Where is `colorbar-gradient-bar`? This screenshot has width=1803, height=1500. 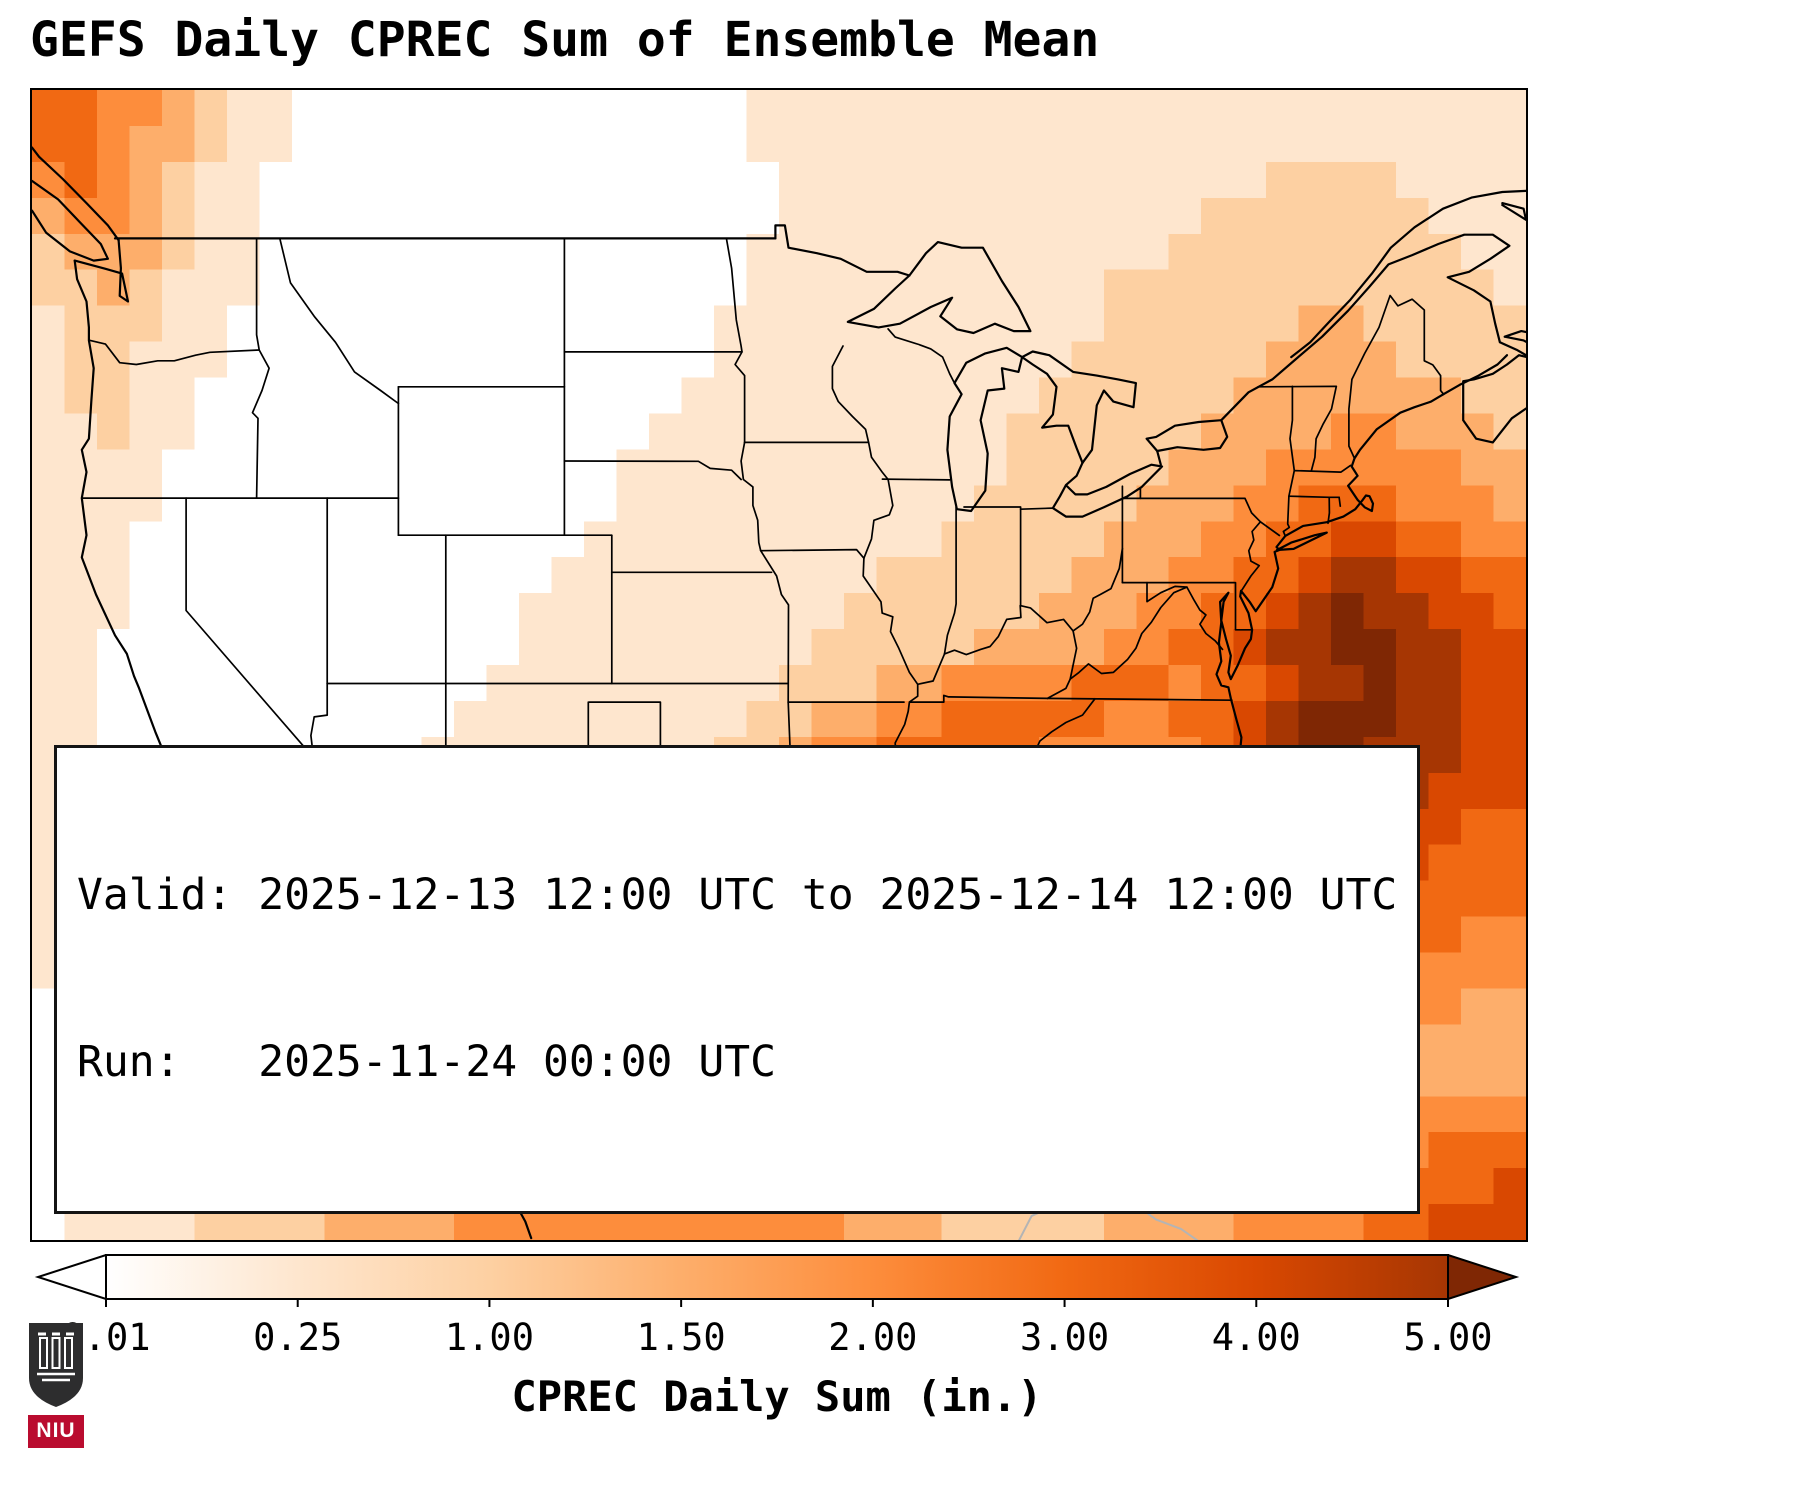
colorbar-gradient-bar is located at coordinates (777, 1277).